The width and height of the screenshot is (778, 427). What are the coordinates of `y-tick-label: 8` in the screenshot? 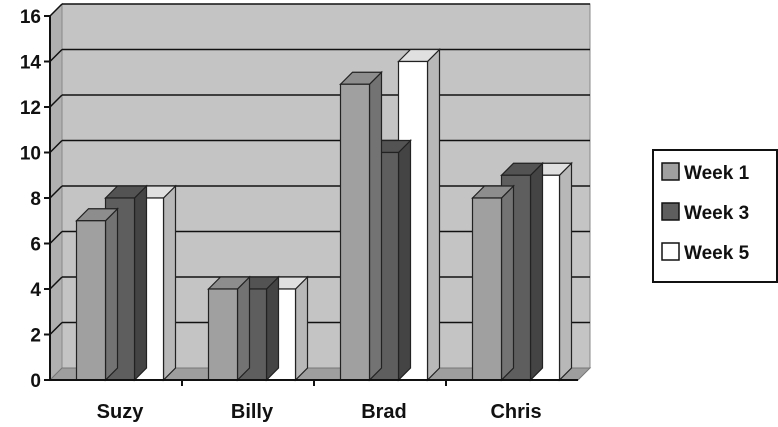 It's located at (35, 199).